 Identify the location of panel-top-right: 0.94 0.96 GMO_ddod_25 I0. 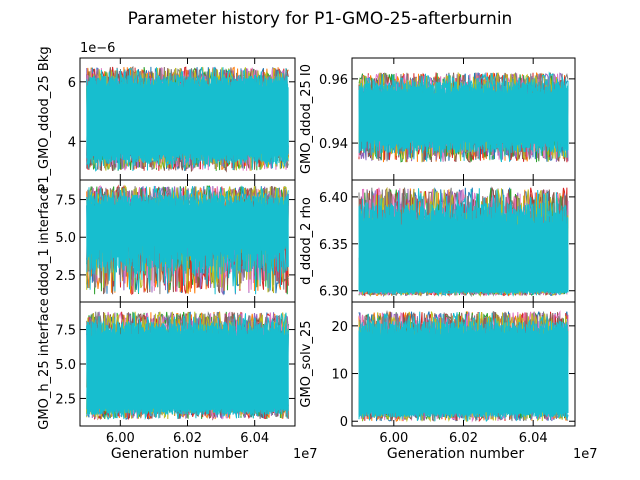
(437, 119).